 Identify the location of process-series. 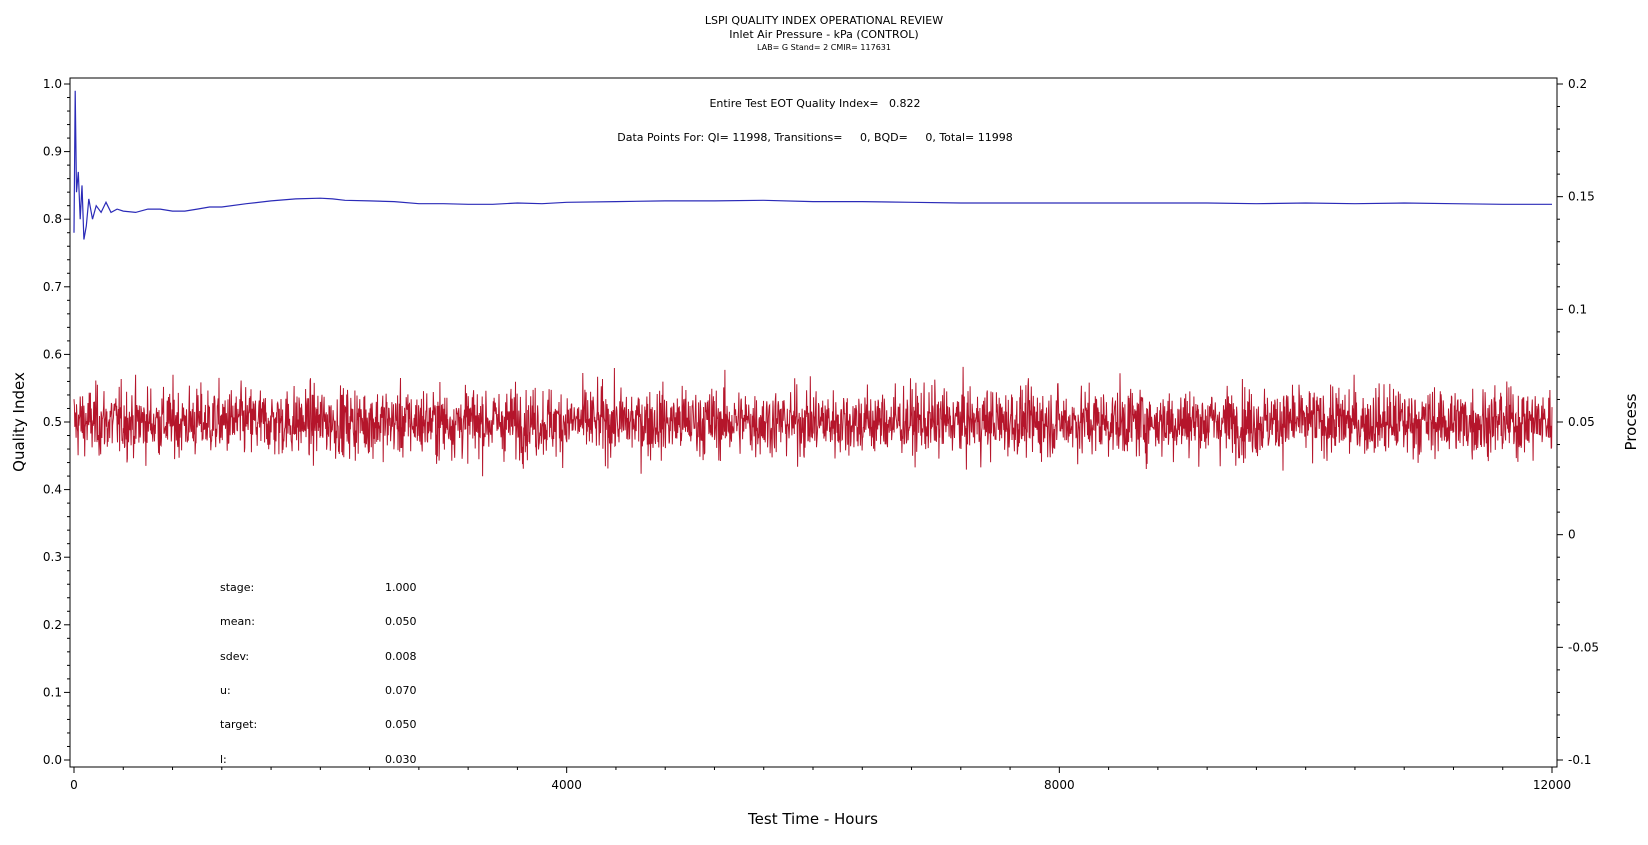
(813, 421).